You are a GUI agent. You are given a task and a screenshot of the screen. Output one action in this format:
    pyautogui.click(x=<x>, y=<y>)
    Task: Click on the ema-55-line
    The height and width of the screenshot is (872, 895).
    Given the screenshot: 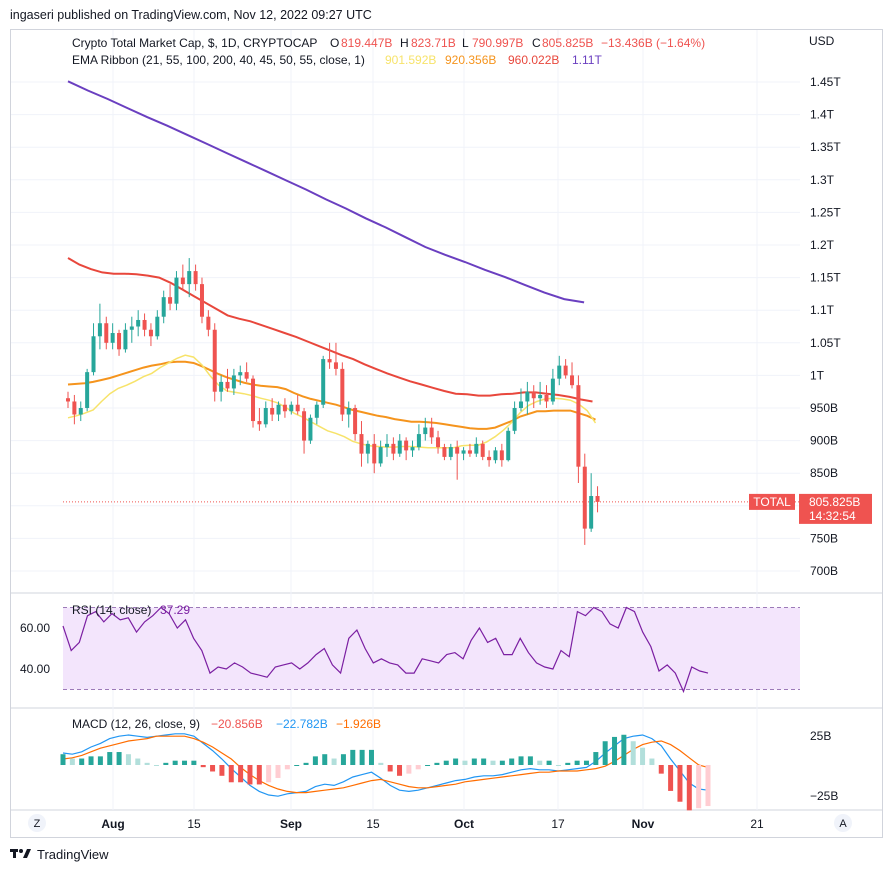 What is the action you would take?
    pyautogui.click(x=331, y=395)
    